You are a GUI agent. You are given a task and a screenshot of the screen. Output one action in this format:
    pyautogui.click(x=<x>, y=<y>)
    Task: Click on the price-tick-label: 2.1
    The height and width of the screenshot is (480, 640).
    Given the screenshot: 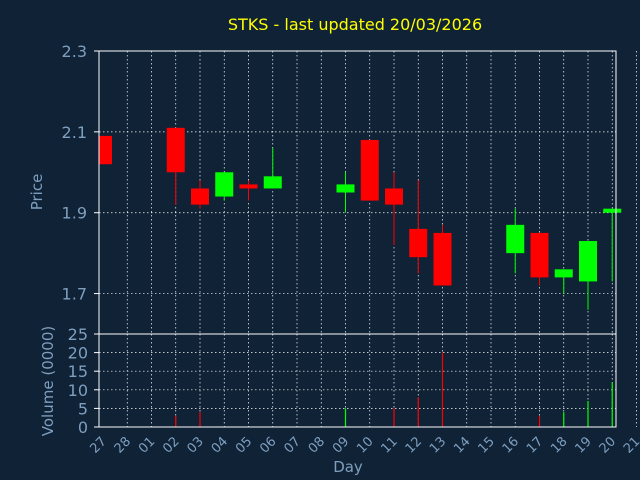 What is the action you would take?
    pyautogui.click(x=74, y=132)
    